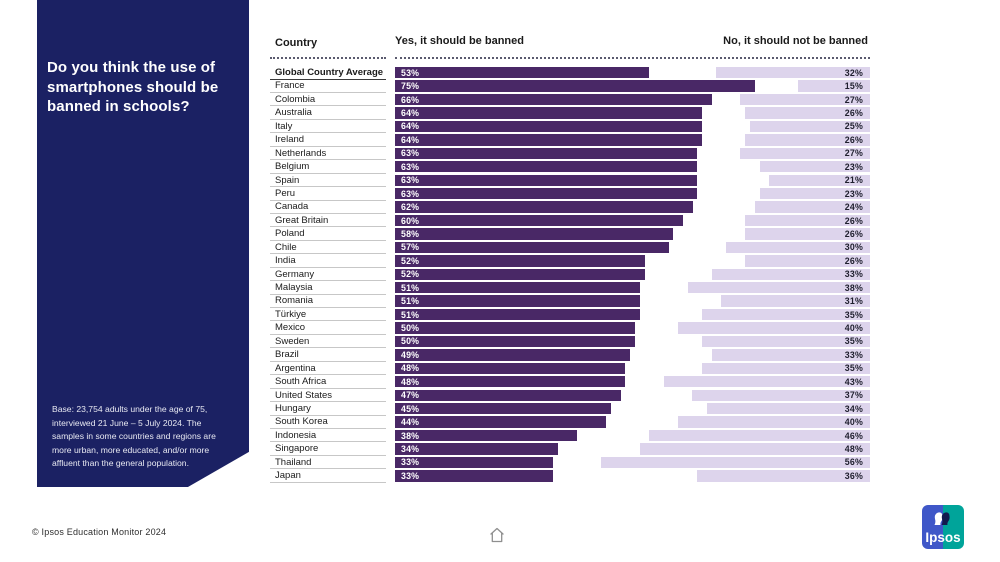 The width and height of the screenshot is (1000, 562). What do you see at coordinates (798, 247) in the screenshot?
I see `no-bar: 30%` at bounding box center [798, 247].